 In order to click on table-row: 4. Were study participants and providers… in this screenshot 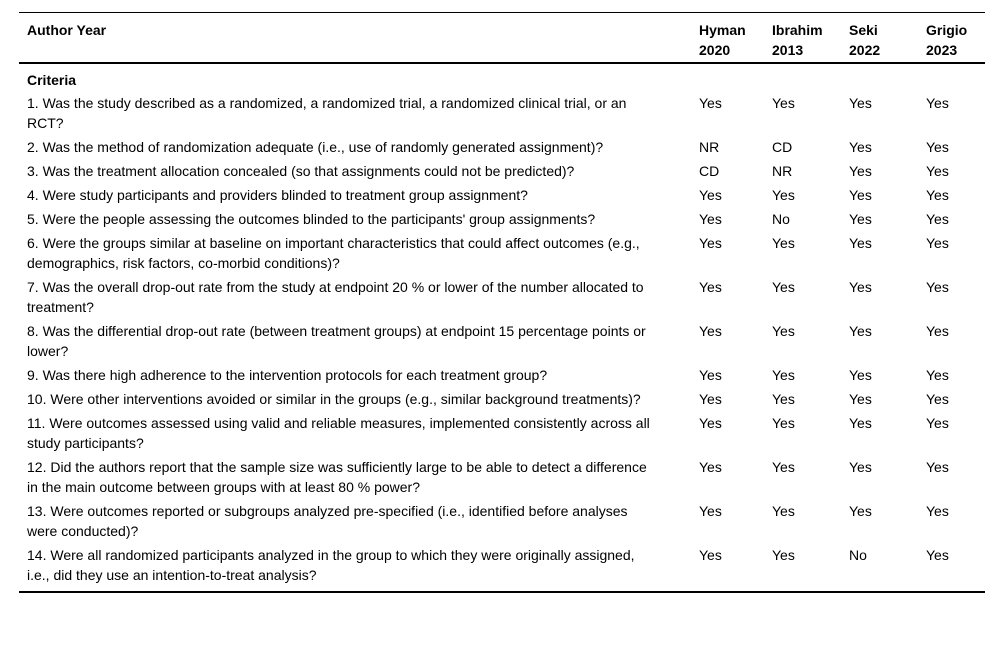, I will do `click(502, 196)`.